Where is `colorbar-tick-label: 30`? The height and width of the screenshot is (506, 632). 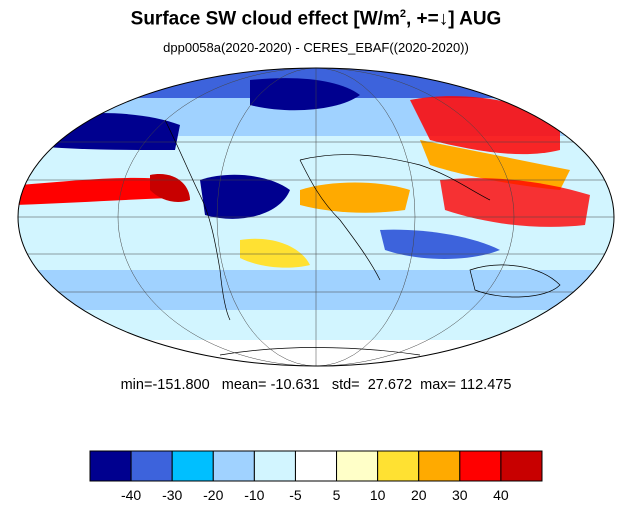 colorbar-tick-label: 30 is located at coordinates (460, 495).